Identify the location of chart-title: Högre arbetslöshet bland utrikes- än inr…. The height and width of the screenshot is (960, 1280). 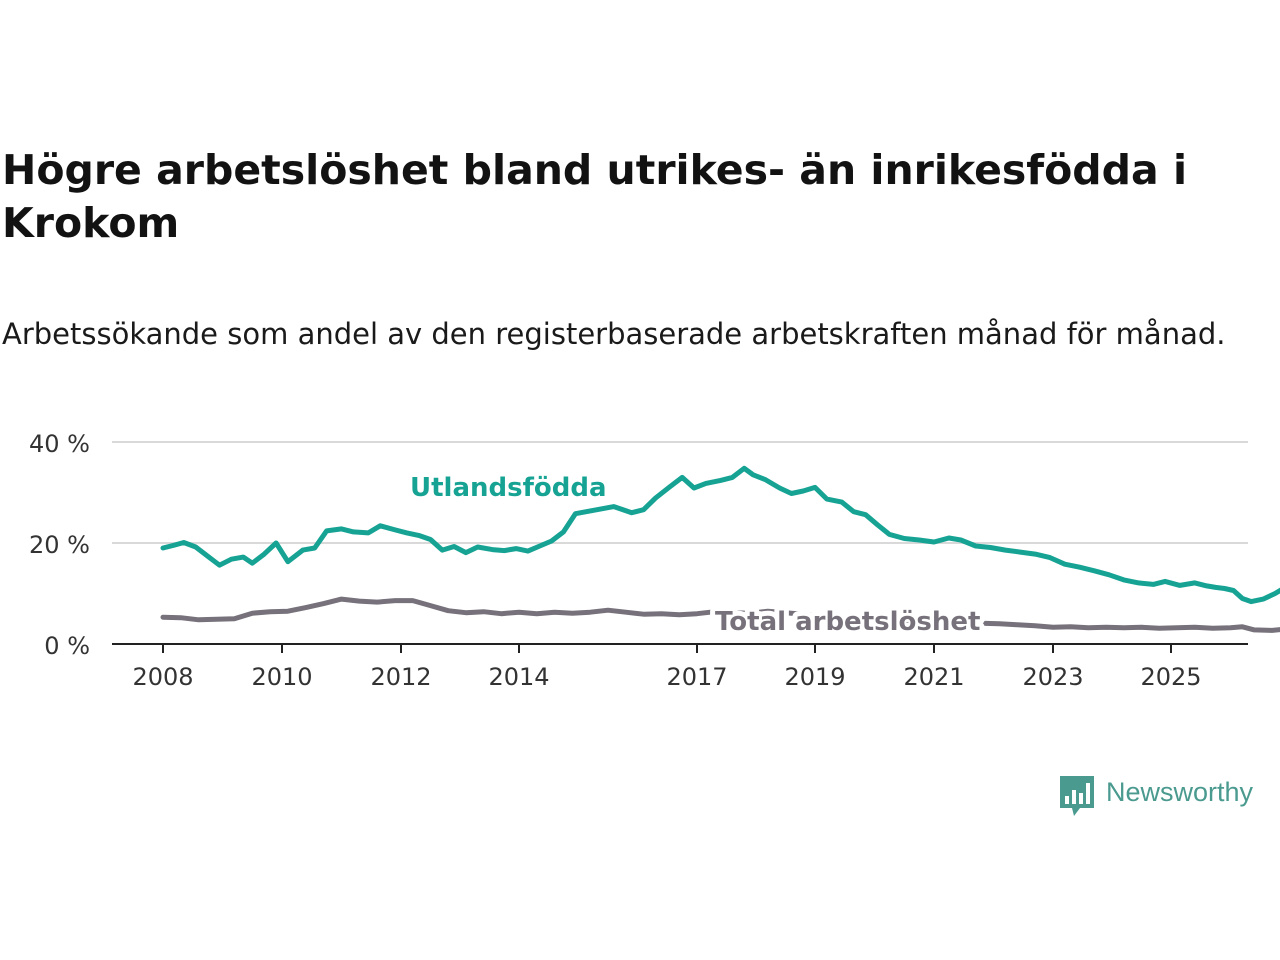
(594, 196).